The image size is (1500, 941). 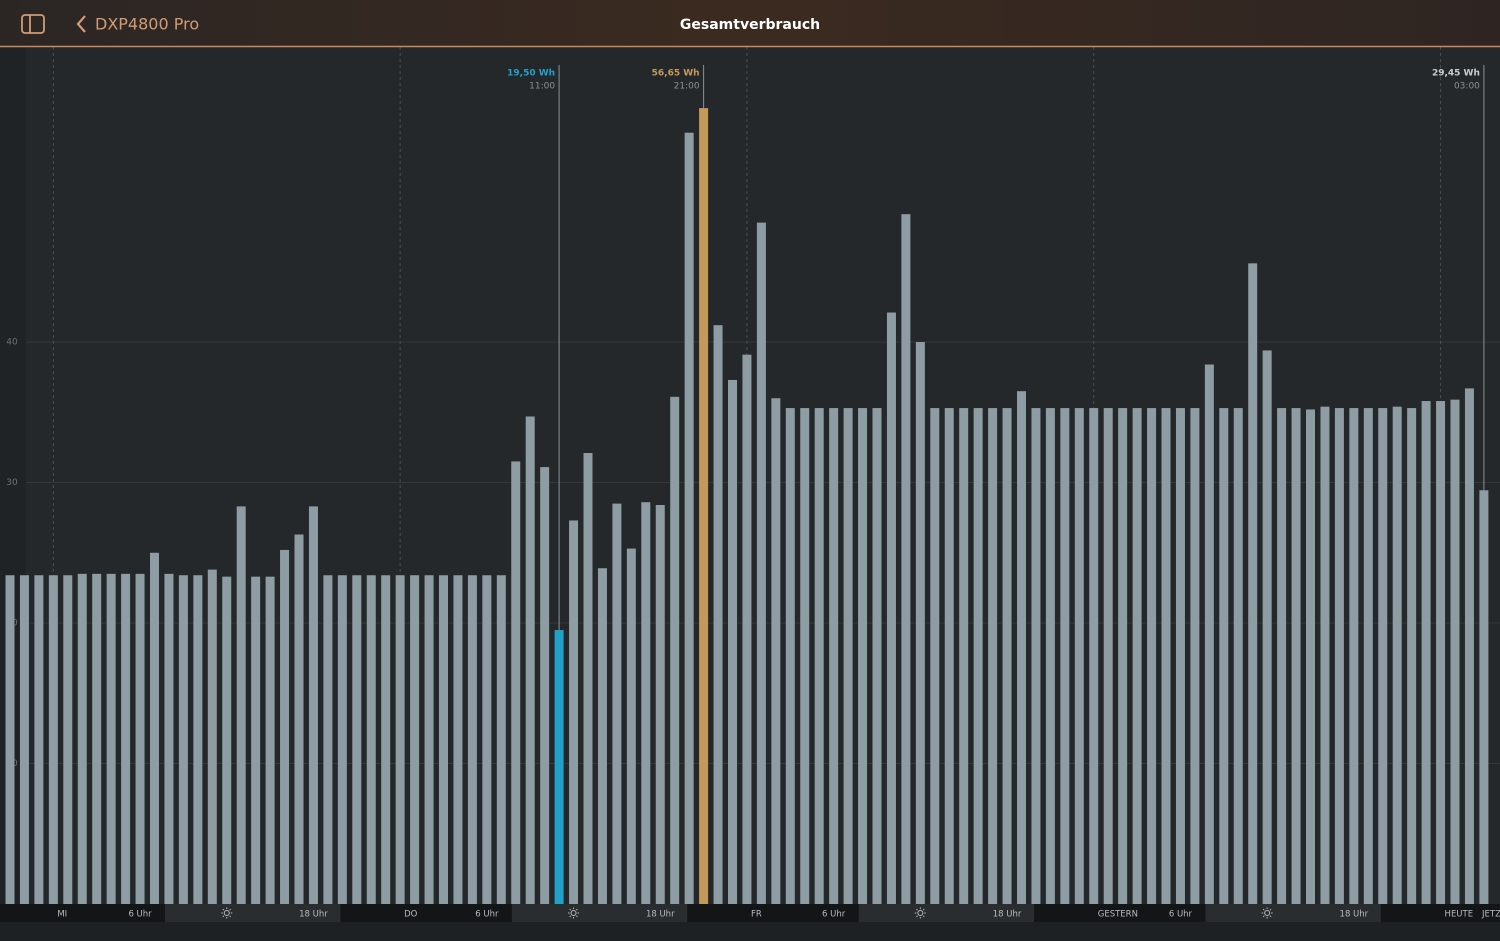 What do you see at coordinates (81, 24) in the screenshot?
I see `back-chevron` at bounding box center [81, 24].